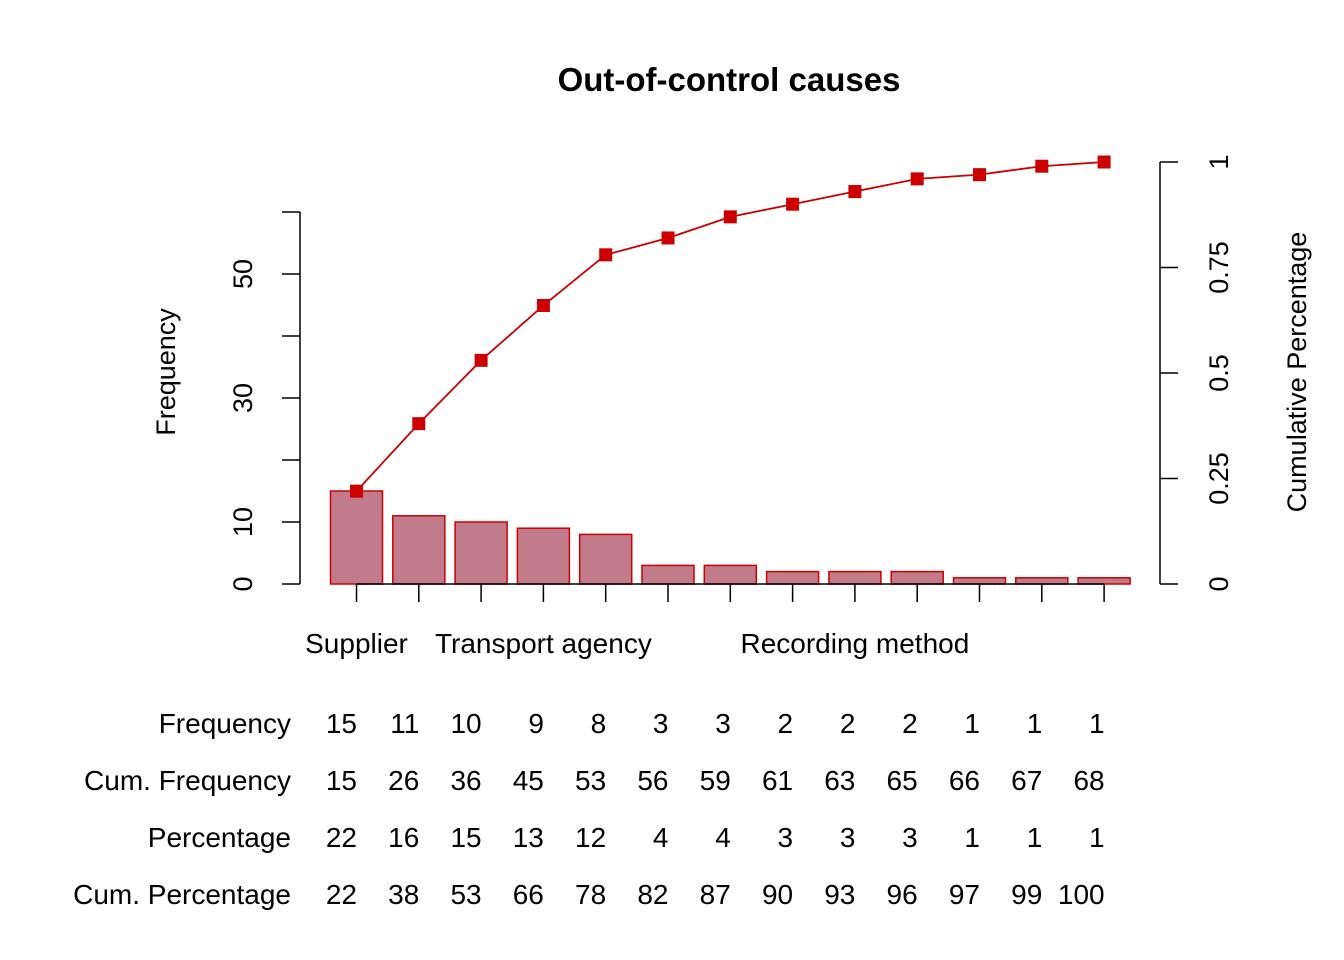 The width and height of the screenshot is (1344, 960). Describe the element at coordinates (243, 398) in the screenshot. I see `y-tick-label: 30` at that location.